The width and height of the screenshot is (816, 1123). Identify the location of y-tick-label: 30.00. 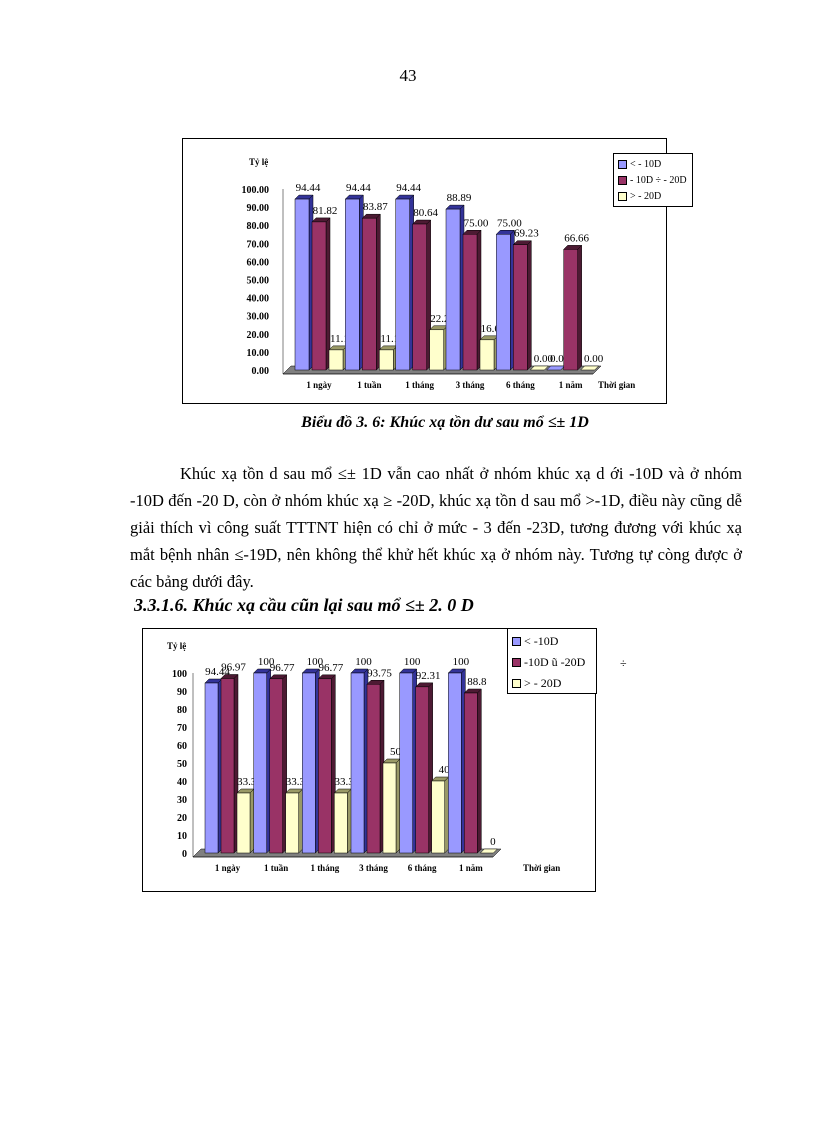
(258, 317).